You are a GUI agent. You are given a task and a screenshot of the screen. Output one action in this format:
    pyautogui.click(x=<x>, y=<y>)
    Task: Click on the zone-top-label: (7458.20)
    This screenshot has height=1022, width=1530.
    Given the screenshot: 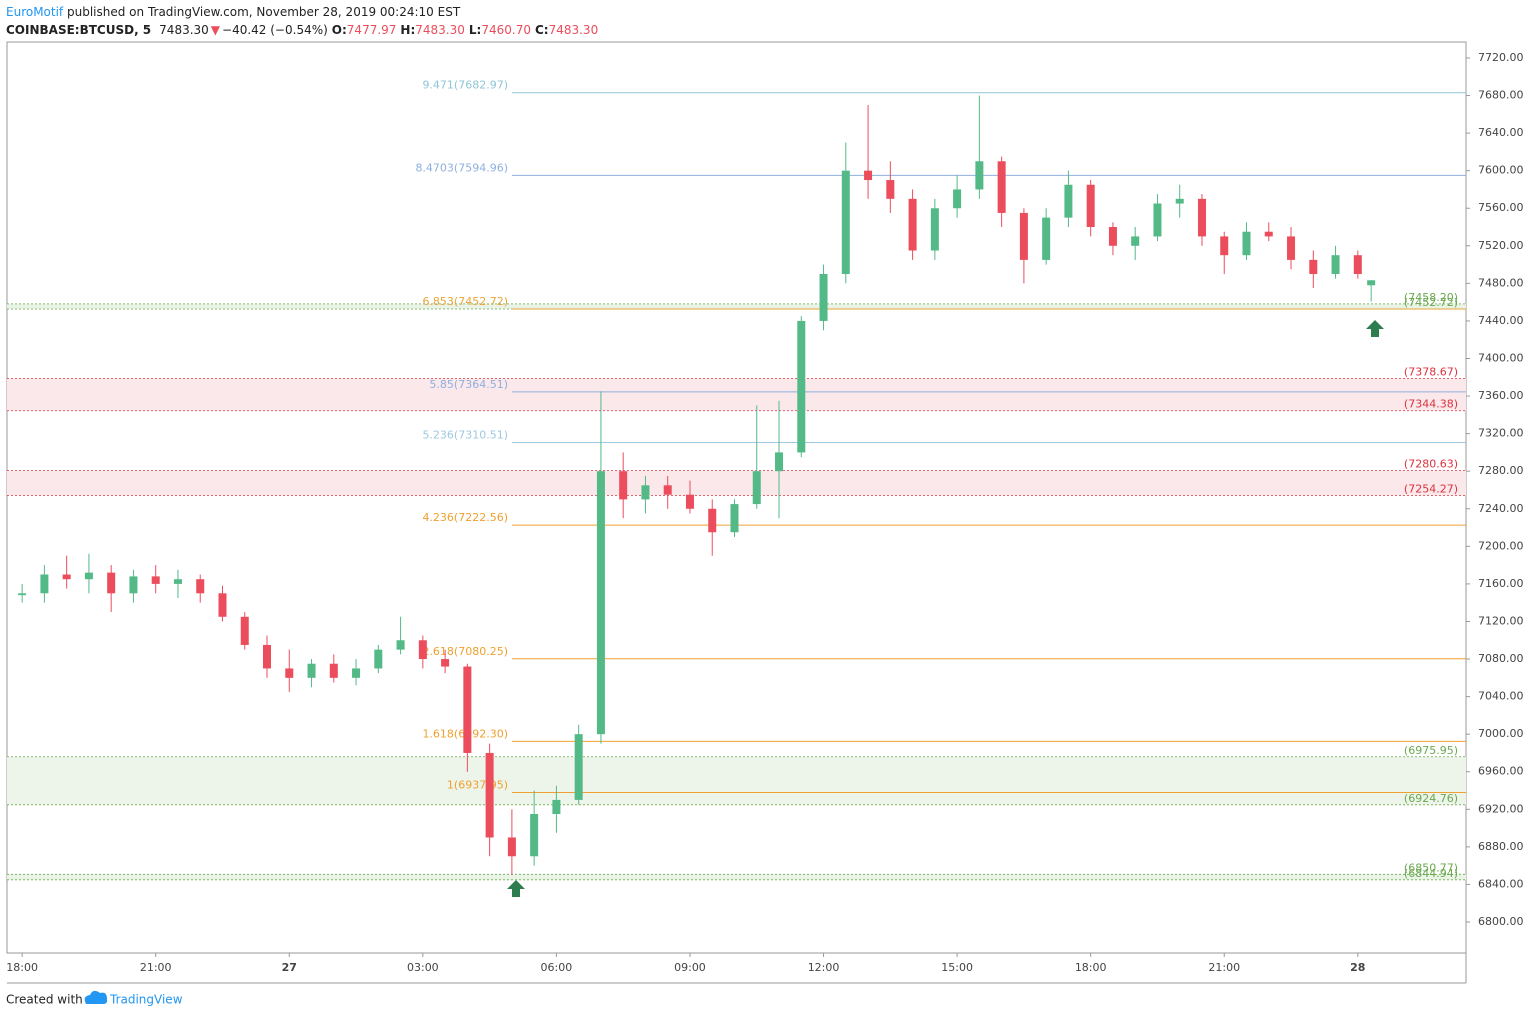 What is the action you would take?
    pyautogui.click(x=1431, y=297)
    